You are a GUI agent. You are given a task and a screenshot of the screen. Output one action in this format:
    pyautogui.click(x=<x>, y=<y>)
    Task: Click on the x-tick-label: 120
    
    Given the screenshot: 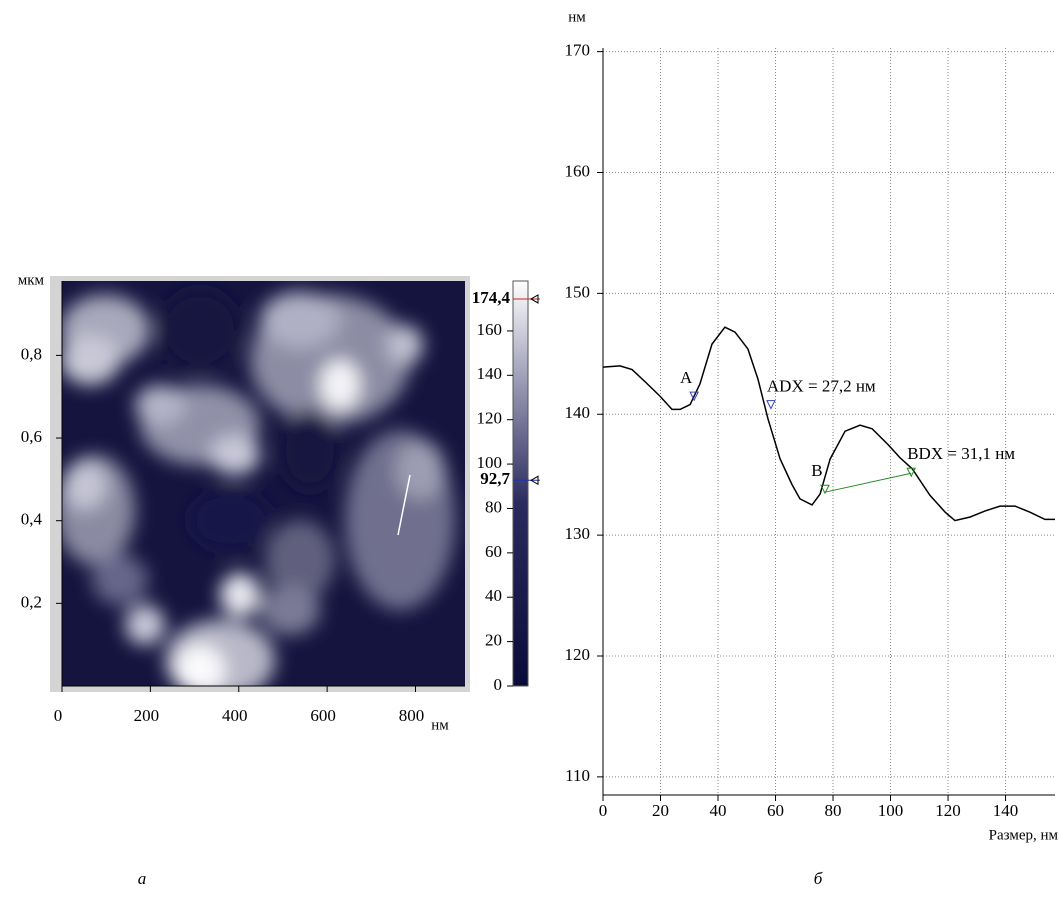 What is the action you would take?
    pyautogui.click(x=948, y=810)
    